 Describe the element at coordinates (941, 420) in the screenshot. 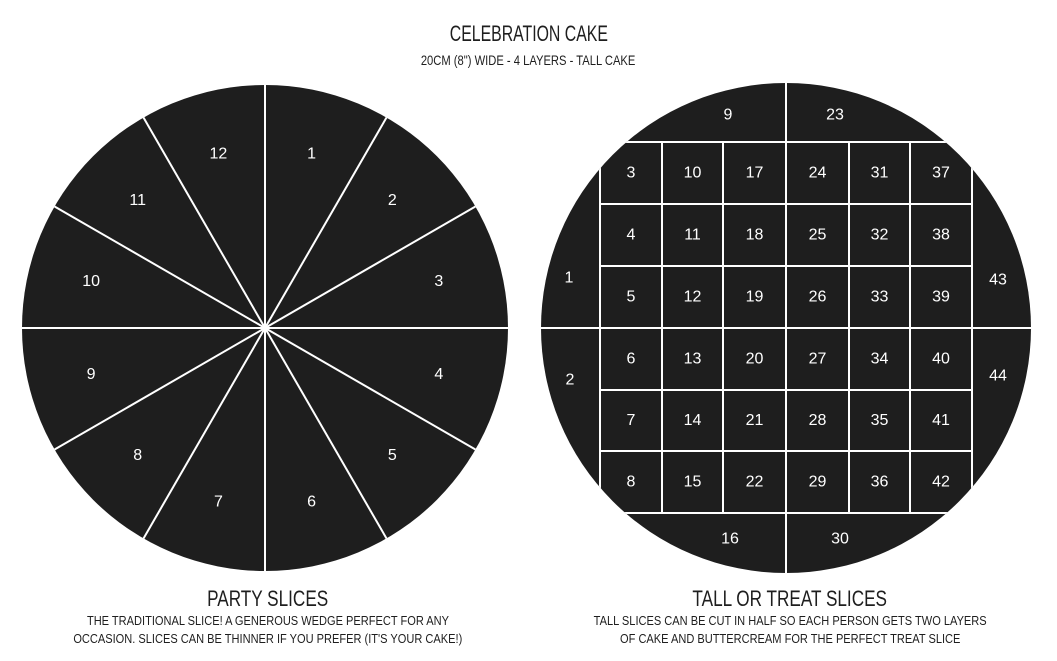

I see `treat-slice-number: 41` at that location.